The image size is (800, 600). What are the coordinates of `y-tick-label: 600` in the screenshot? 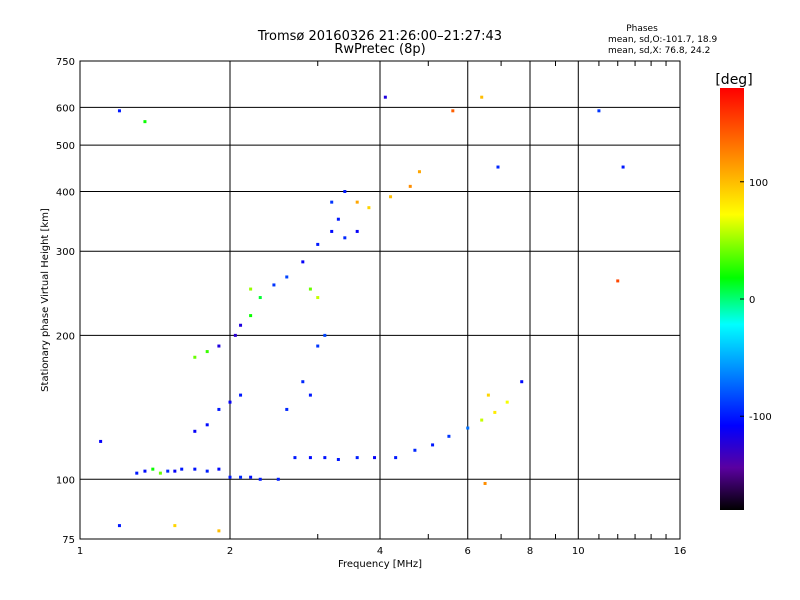 It's located at (65, 108).